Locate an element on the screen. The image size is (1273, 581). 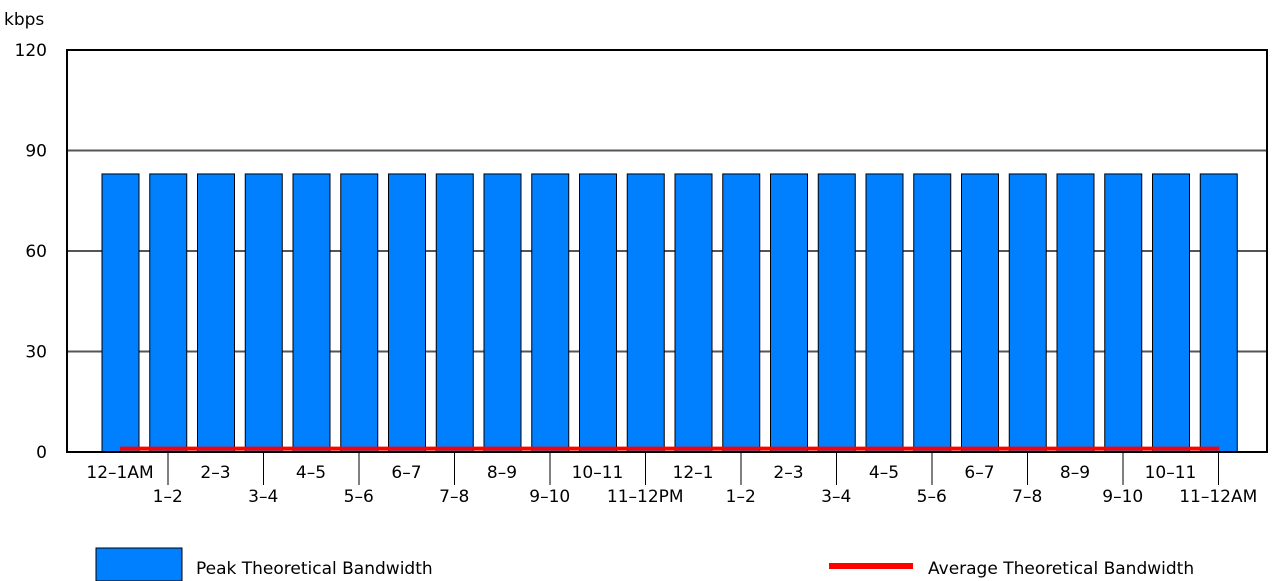
legend-item-peak: Peak Theoretical Bandwidth is located at coordinates (264, 564).